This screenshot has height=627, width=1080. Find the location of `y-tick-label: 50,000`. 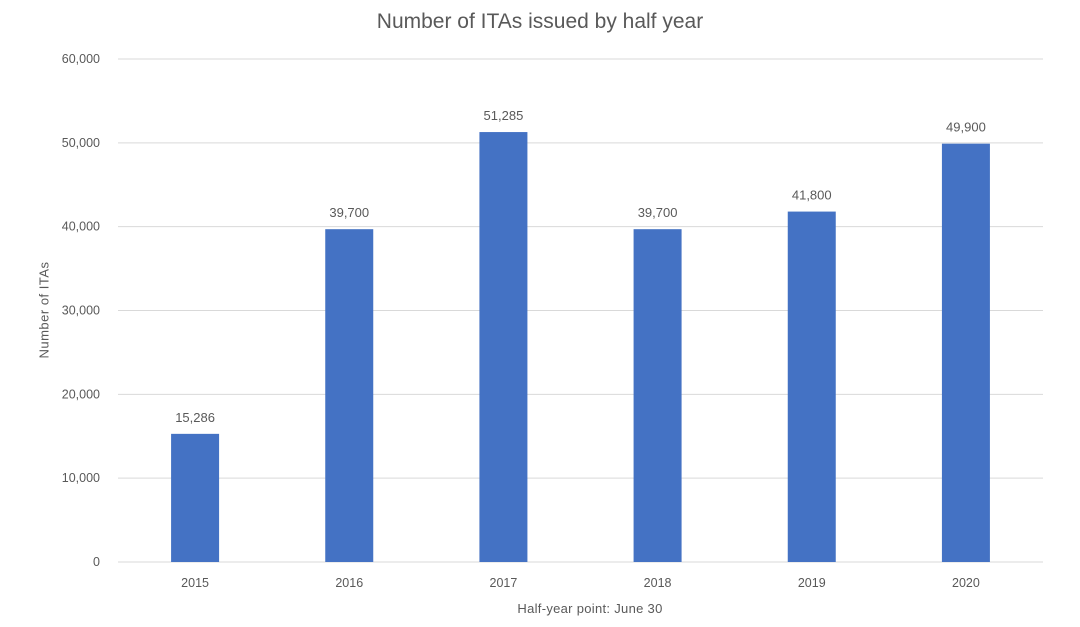

y-tick-label: 50,000 is located at coordinates (81, 143).